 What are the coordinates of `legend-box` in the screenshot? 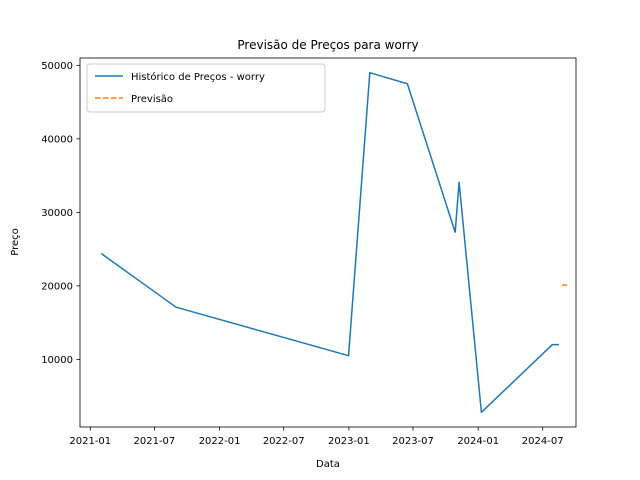 It's located at (206, 88).